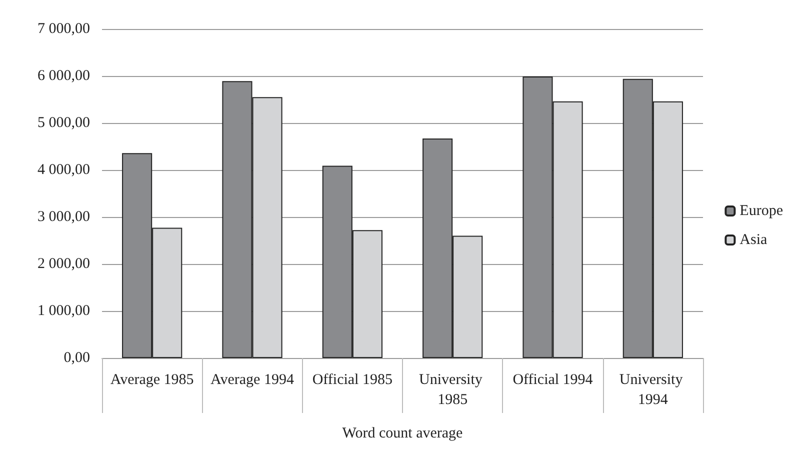 The height and width of the screenshot is (451, 810). Describe the element at coordinates (352, 380) in the screenshot. I see `x-tick-label: Official 1985` at that location.